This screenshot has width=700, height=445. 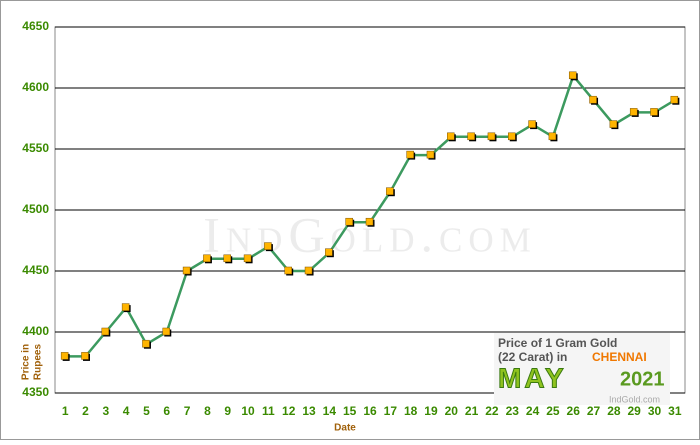 I want to click on x-tick-label: 18, so click(x=411, y=411).